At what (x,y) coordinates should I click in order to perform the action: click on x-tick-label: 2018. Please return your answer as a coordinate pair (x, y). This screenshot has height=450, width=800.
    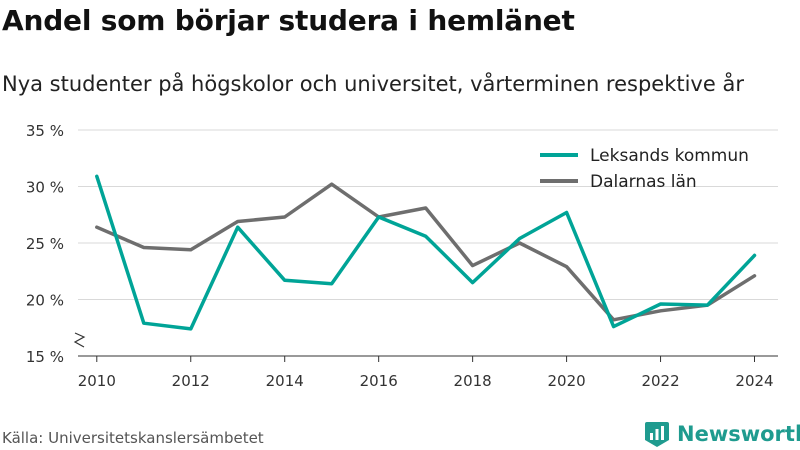
    Looking at the image, I should click on (473, 381).